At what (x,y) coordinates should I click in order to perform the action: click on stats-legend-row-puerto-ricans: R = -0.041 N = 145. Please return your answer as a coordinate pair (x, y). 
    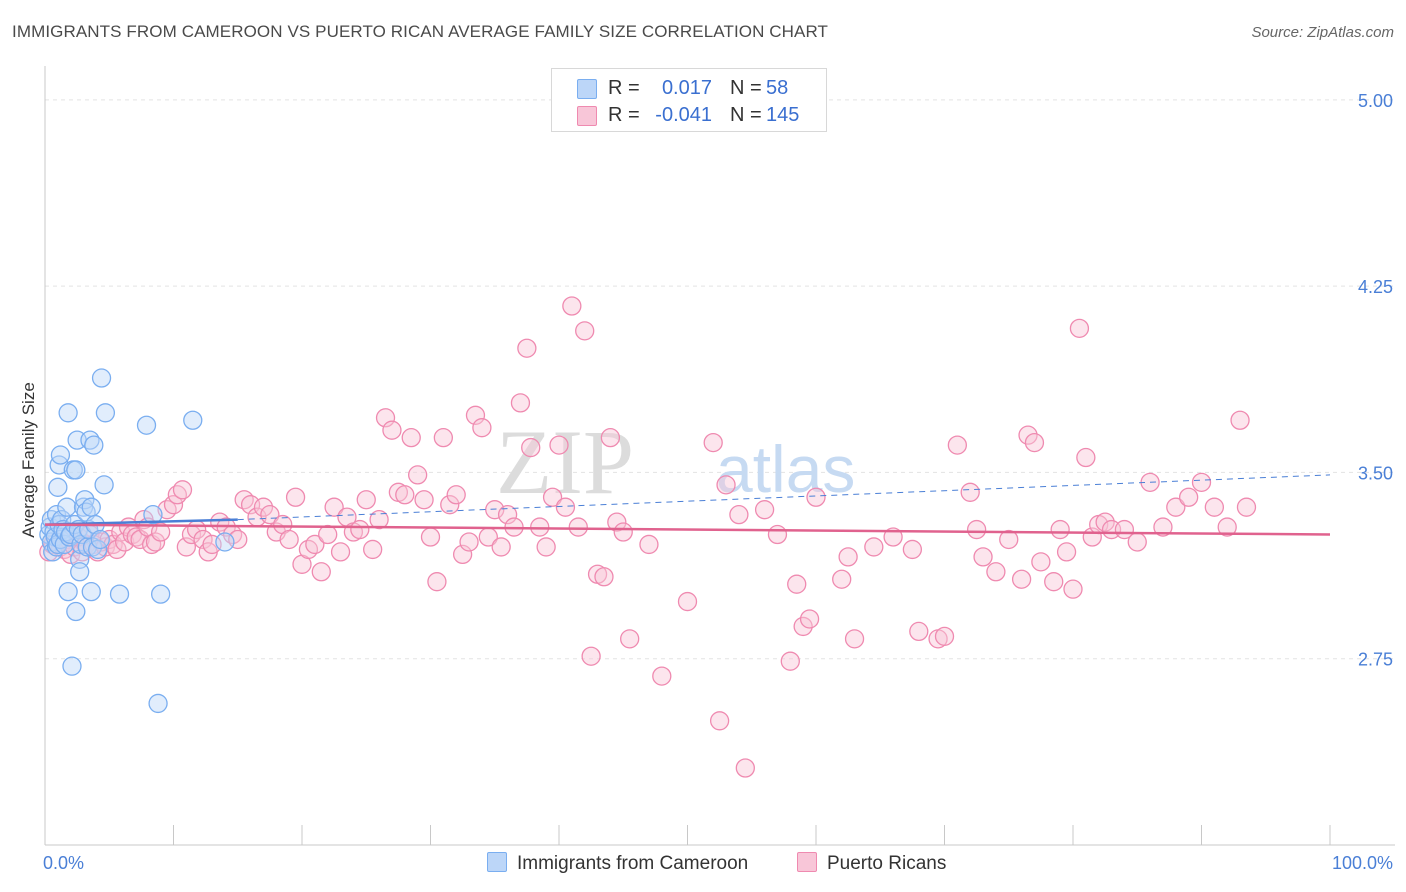
    Looking at the image, I should click on (689, 115).